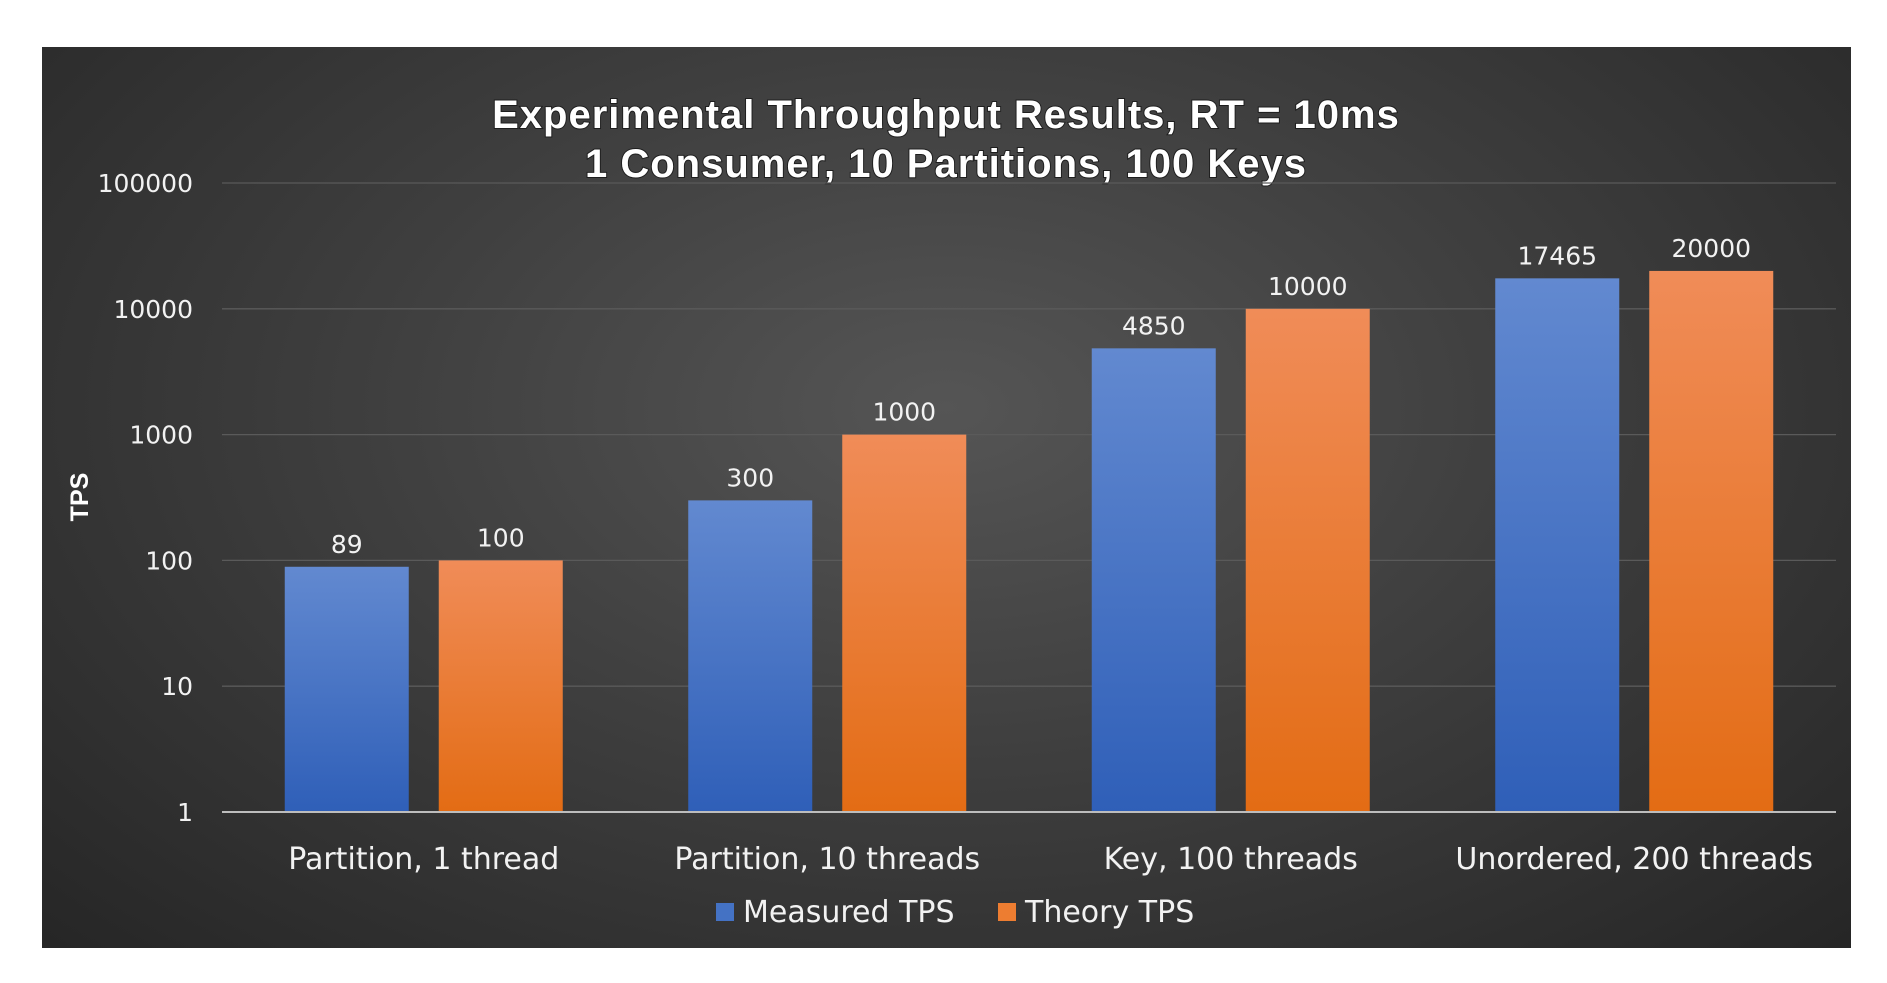 The height and width of the screenshot is (983, 1887). I want to click on legend: Measured TPS Theory TPS, so click(955, 912).